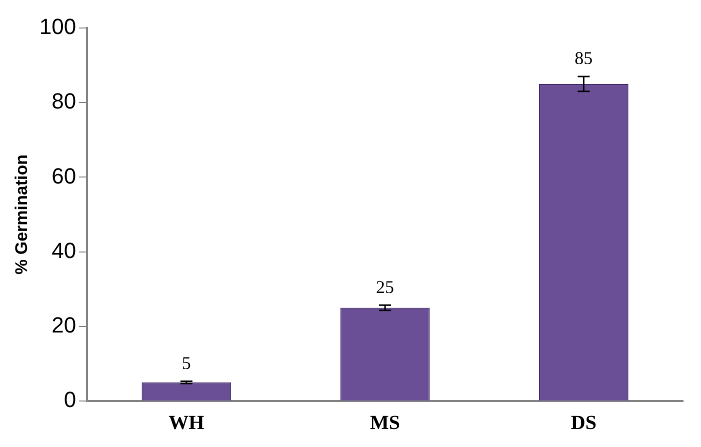  I want to click on y-tick-label: 0, so click(70, 399).